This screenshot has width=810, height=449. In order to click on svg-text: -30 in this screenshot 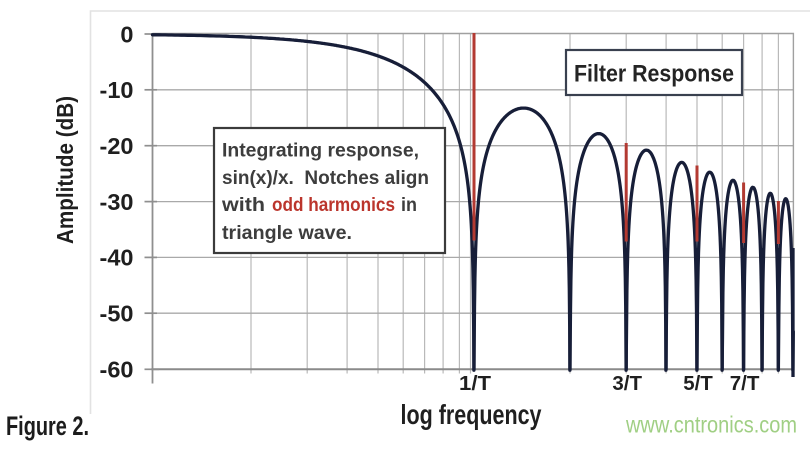, I will do `click(117, 202)`.